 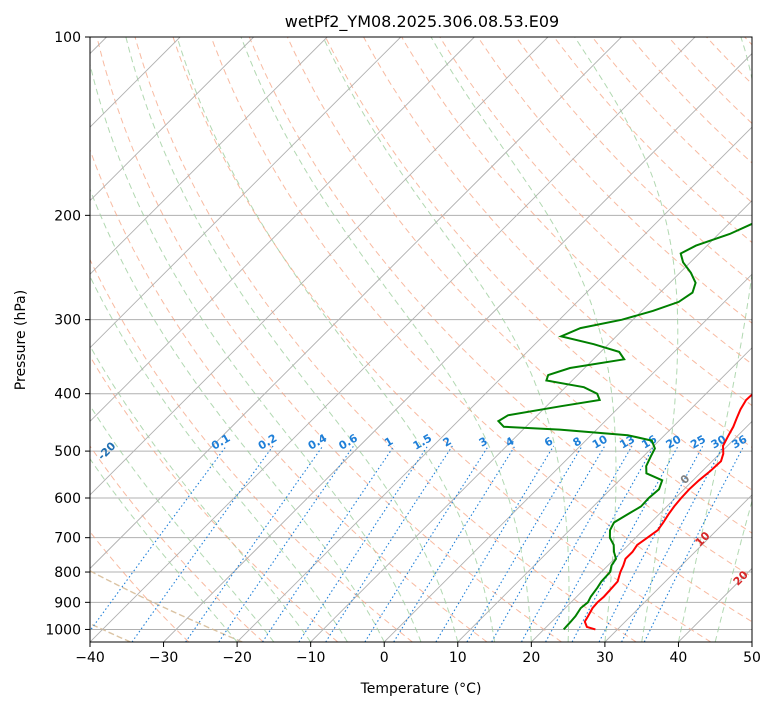 What do you see at coordinates (531, 658) in the screenshot?
I see `x-tick-label: 20` at bounding box center [531, 658].